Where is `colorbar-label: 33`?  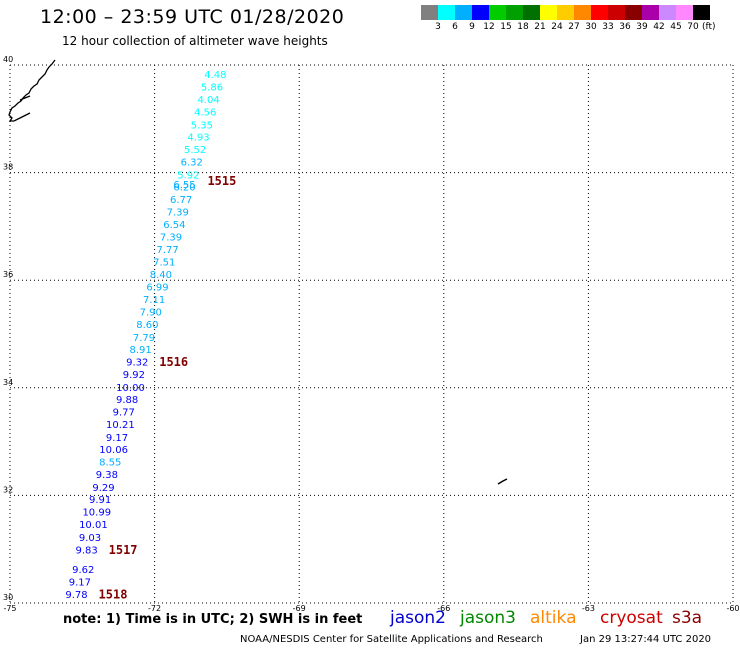 colorbar-label: 33 is located at coordinates (608, 27).